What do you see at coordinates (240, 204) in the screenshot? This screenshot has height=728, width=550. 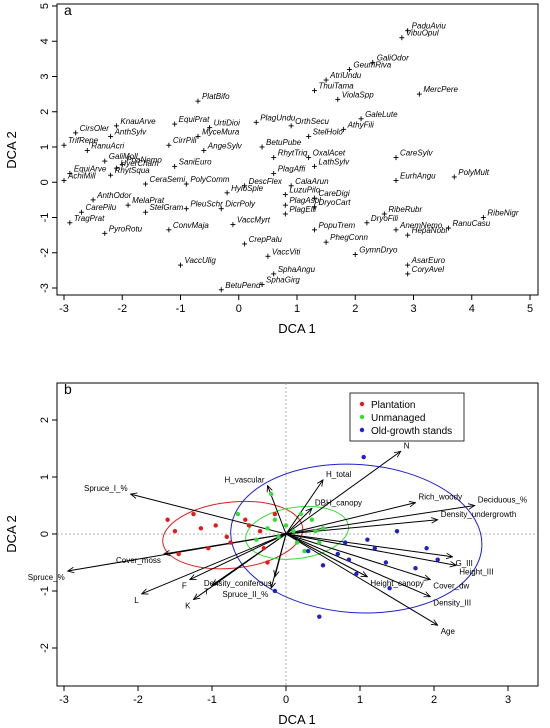 I see `species-label: DicrPoly` at bounding box center [240, 204].